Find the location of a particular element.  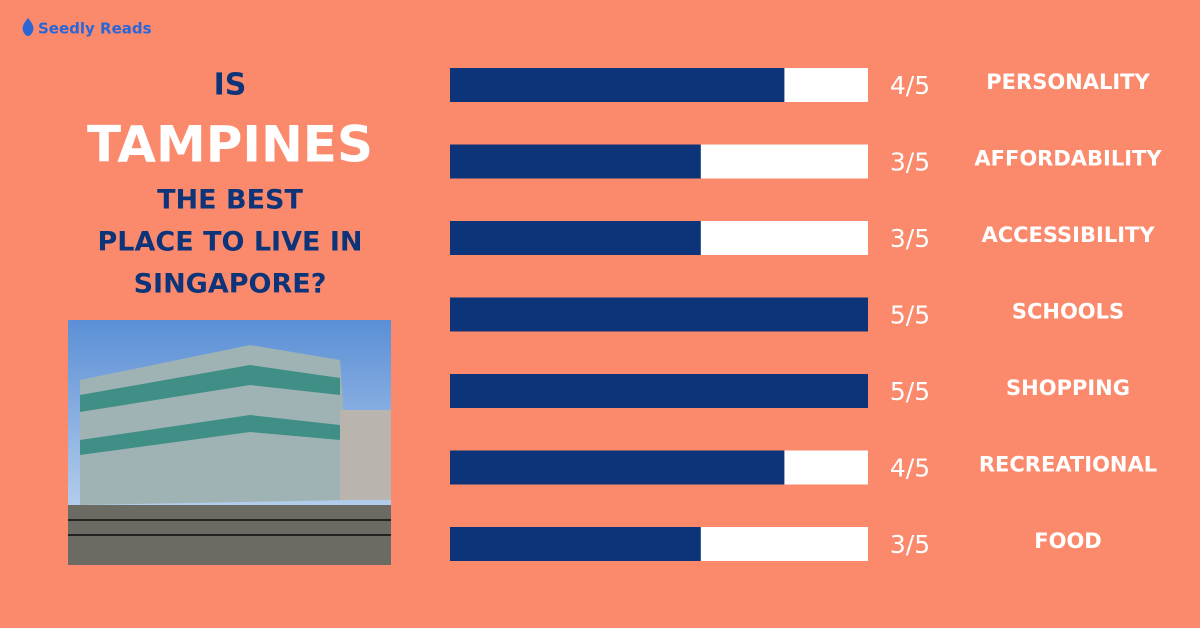

headline-line: IS is located at coordinates (230, 85).